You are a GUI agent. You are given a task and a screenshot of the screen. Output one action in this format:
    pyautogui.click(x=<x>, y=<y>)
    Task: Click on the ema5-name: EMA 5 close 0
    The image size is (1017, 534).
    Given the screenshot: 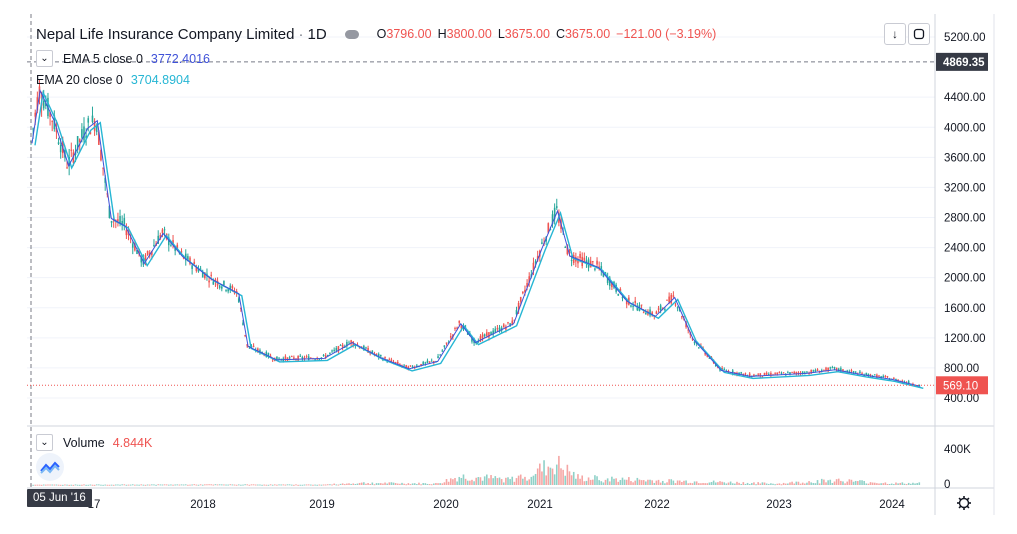 What is the action you would take?
    pyautogui.click(x=103, y=58)
    